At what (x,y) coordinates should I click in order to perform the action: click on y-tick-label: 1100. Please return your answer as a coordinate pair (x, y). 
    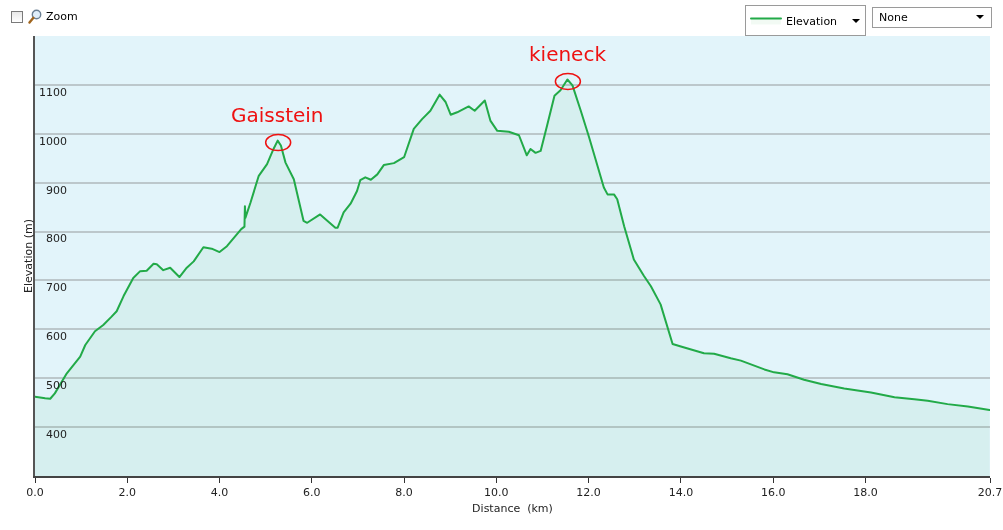
    Looking at the image, I should click on (53, 92).